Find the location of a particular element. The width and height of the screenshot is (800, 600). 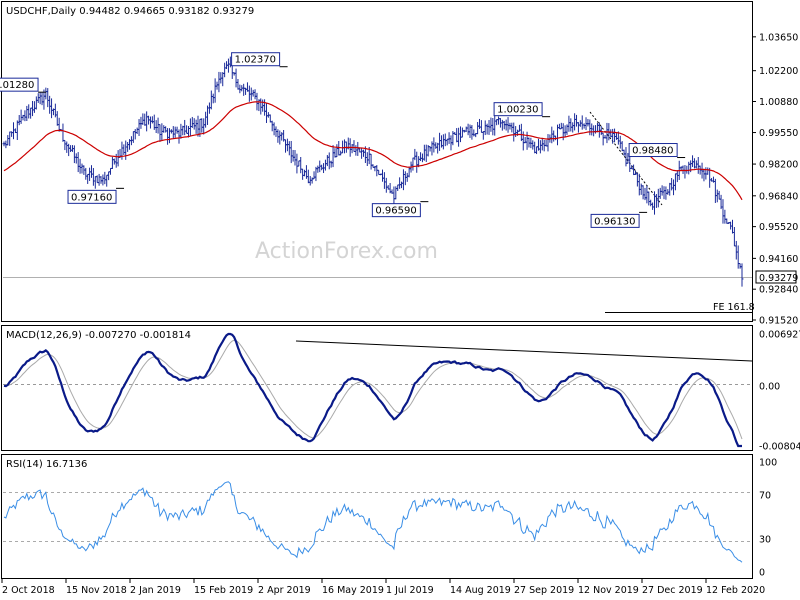

price-annotation-label: 1.02370 is located at coordinates (255, 60).